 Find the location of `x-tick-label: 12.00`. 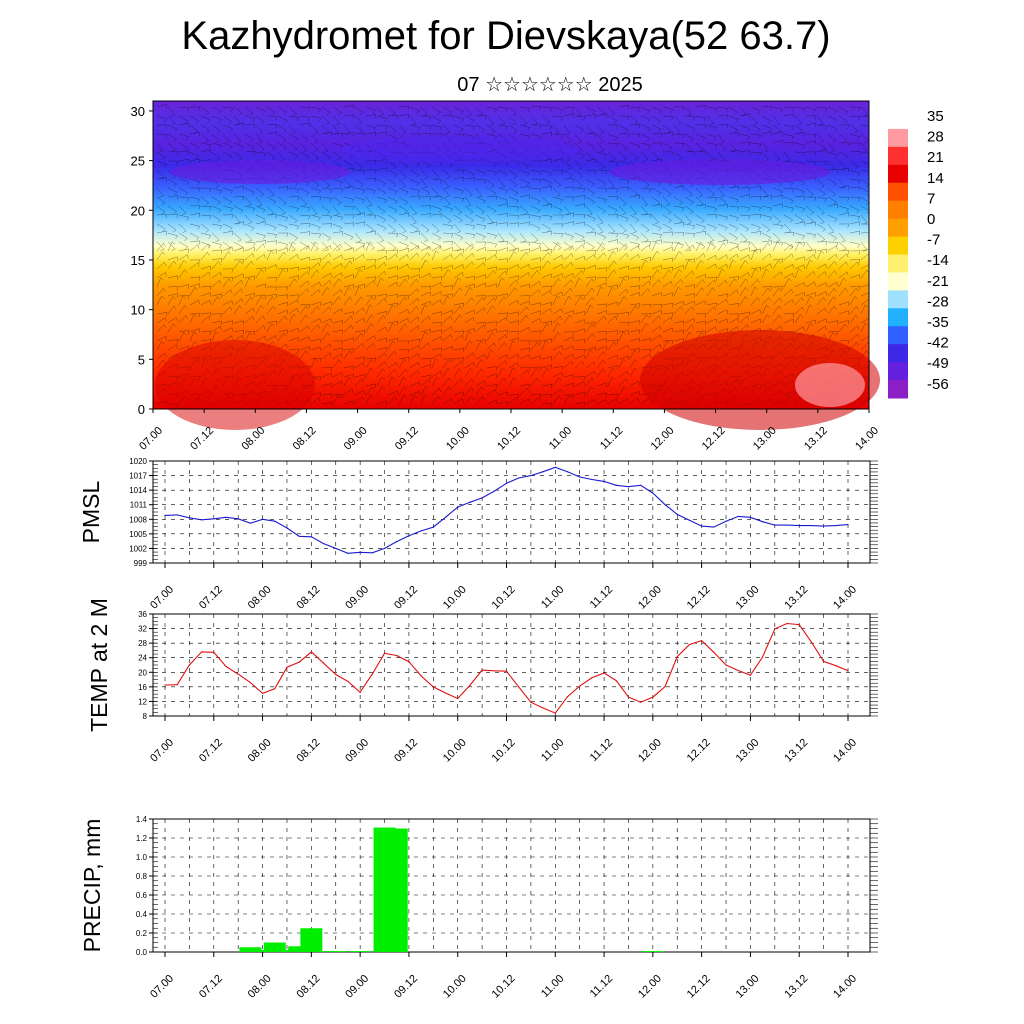

x-tick-label: 12.00 is located at coordinates (650, 987).